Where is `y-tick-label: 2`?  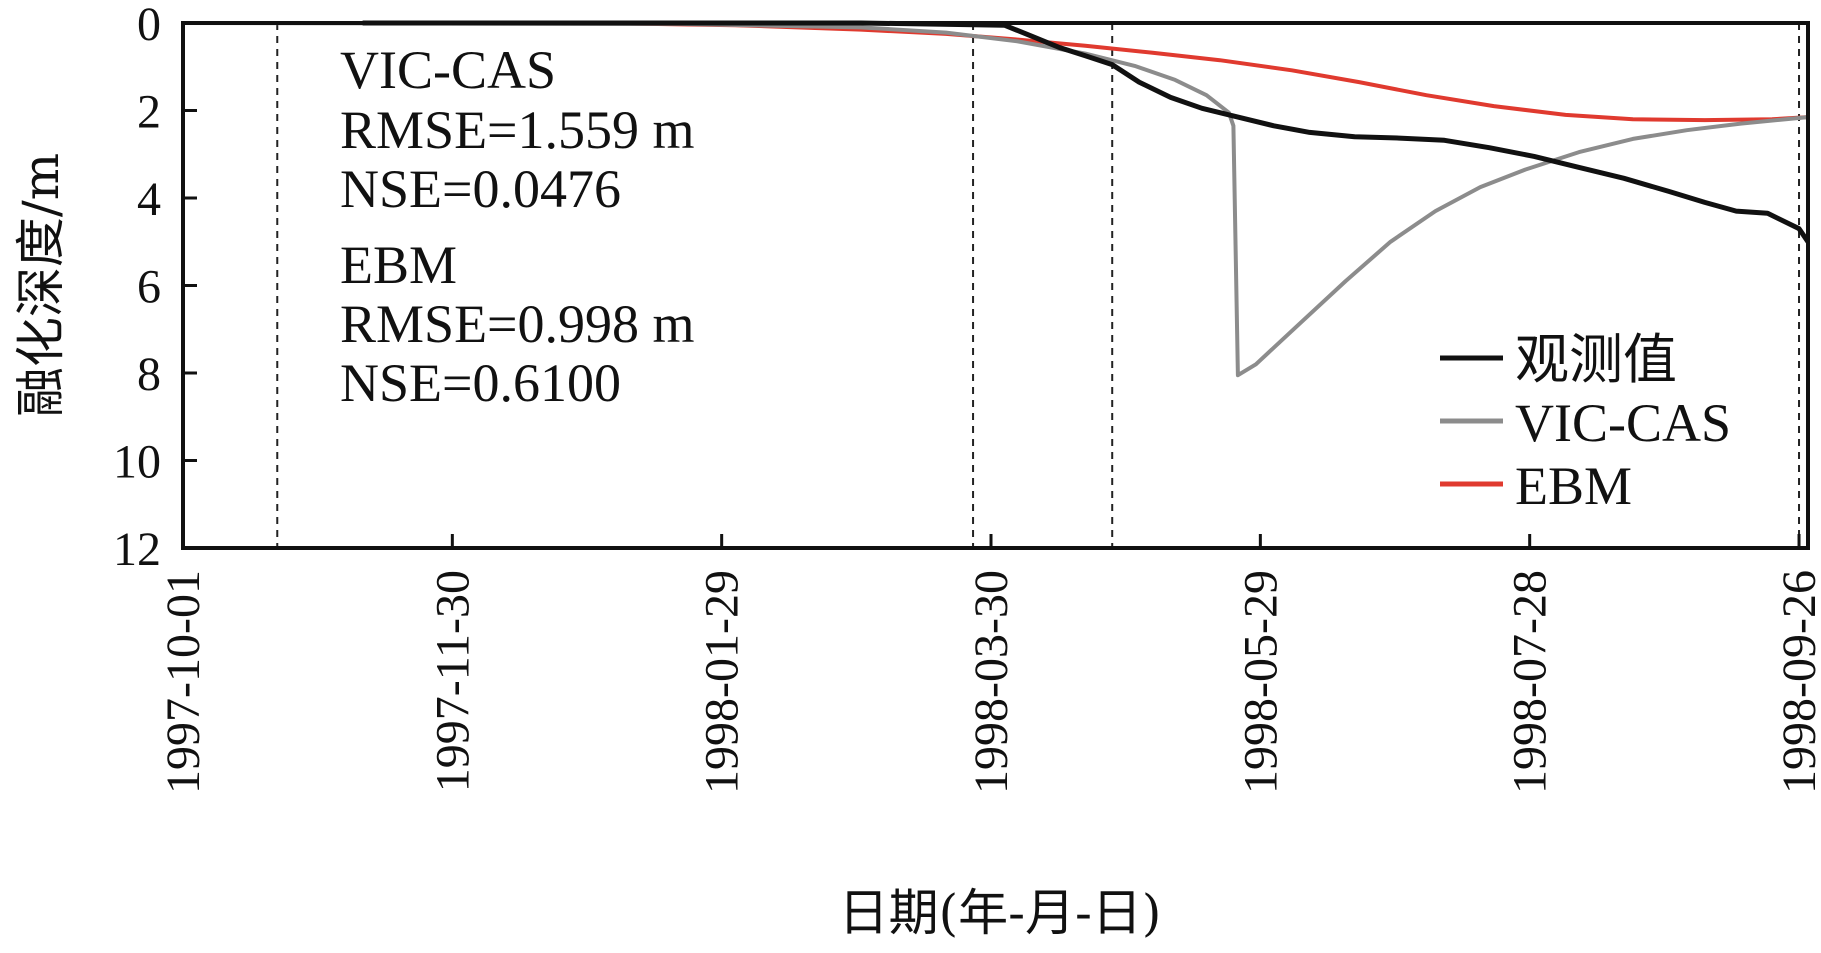 y-tick-label: 2 is located at coordinates (149, 112).